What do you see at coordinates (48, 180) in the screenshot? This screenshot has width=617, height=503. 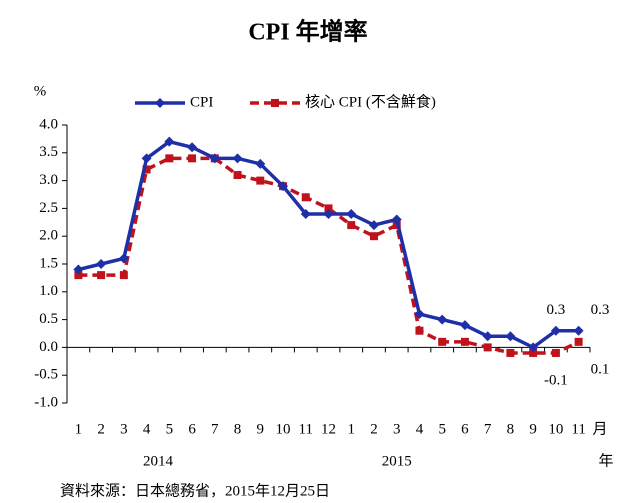 I see `y-tick-label: 3.0` at bounding box center [48, 180].